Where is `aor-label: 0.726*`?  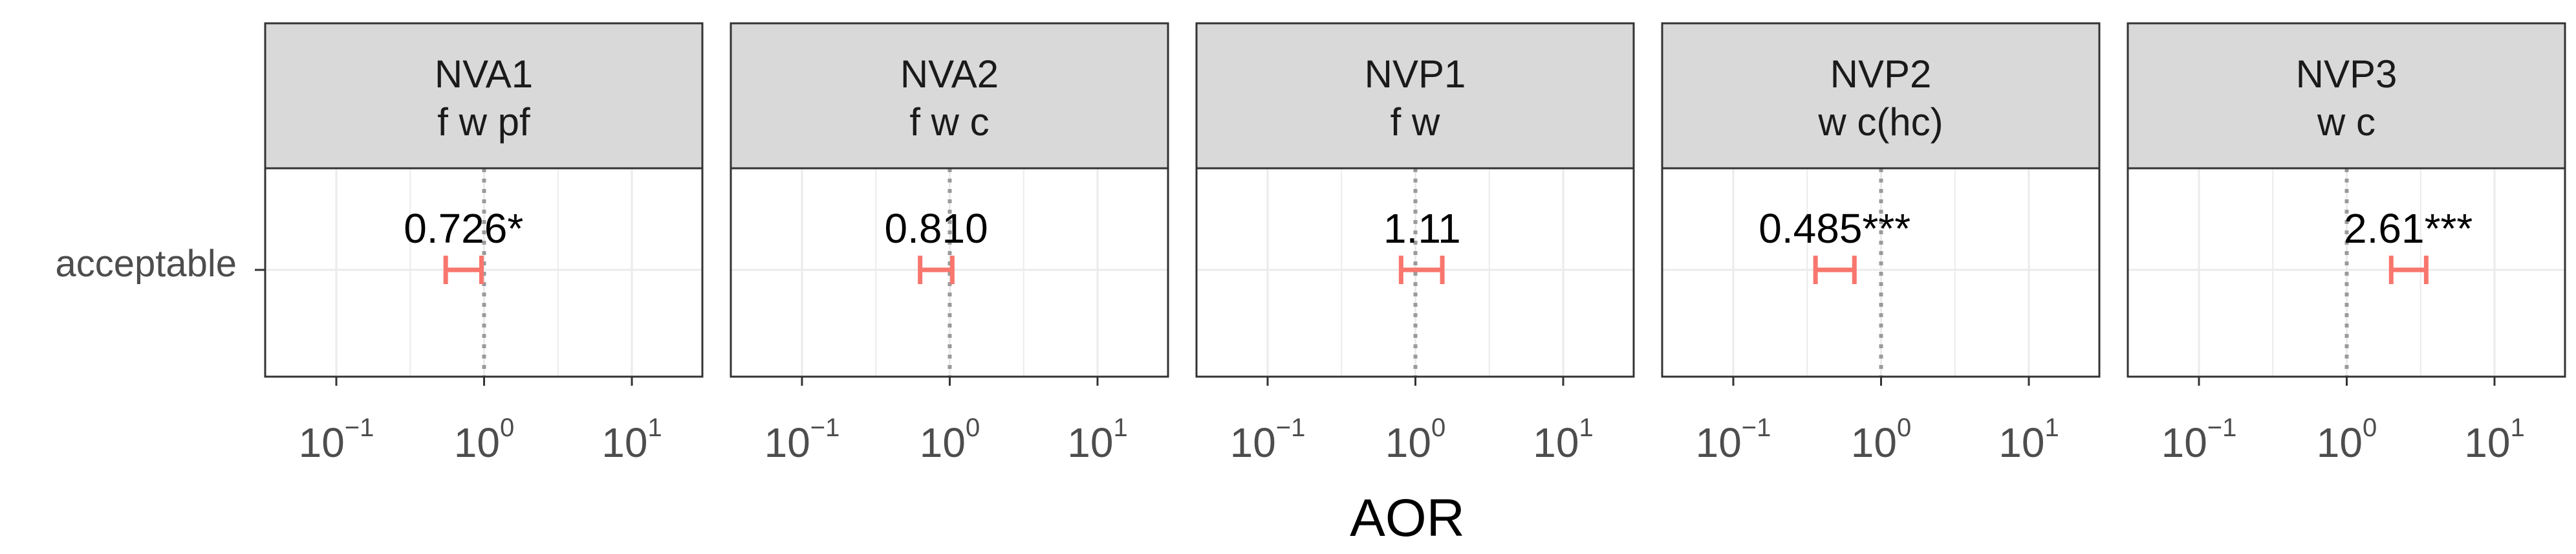 aor-label: 0.726* is located at coordinates (464, 228).